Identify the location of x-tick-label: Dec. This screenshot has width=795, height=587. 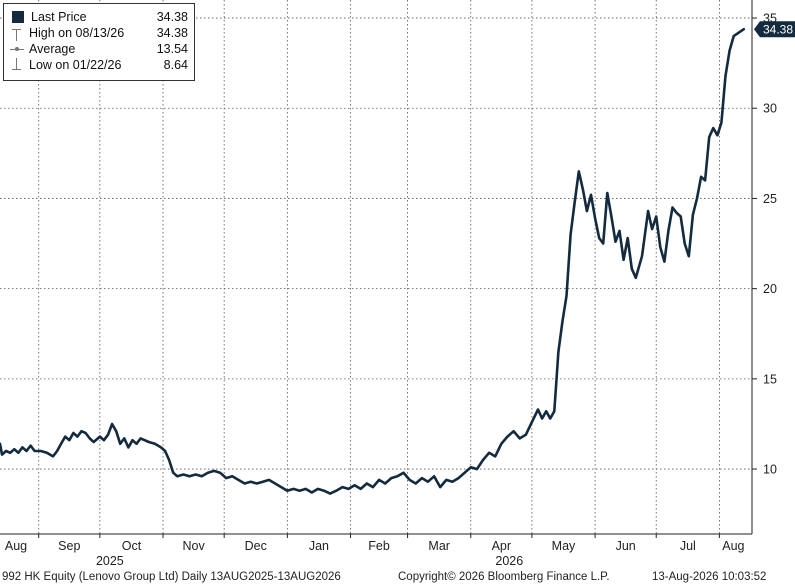
(256, 546).